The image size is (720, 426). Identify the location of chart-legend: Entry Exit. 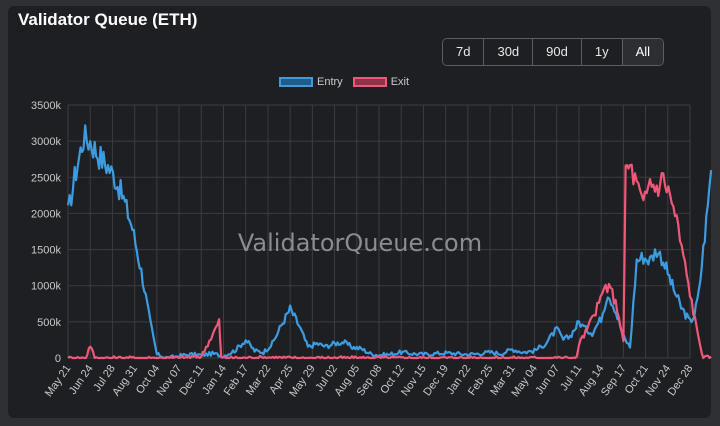
(344, 82).